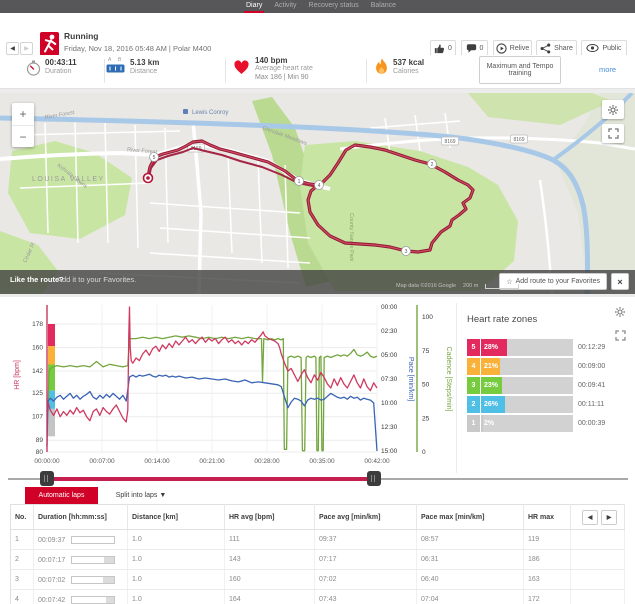 This screenshot has width=635, height=604. I want to click on lap-row-1: 1 00:09:37 1.0 111 09:37 08:57 119, so click(317, 539).